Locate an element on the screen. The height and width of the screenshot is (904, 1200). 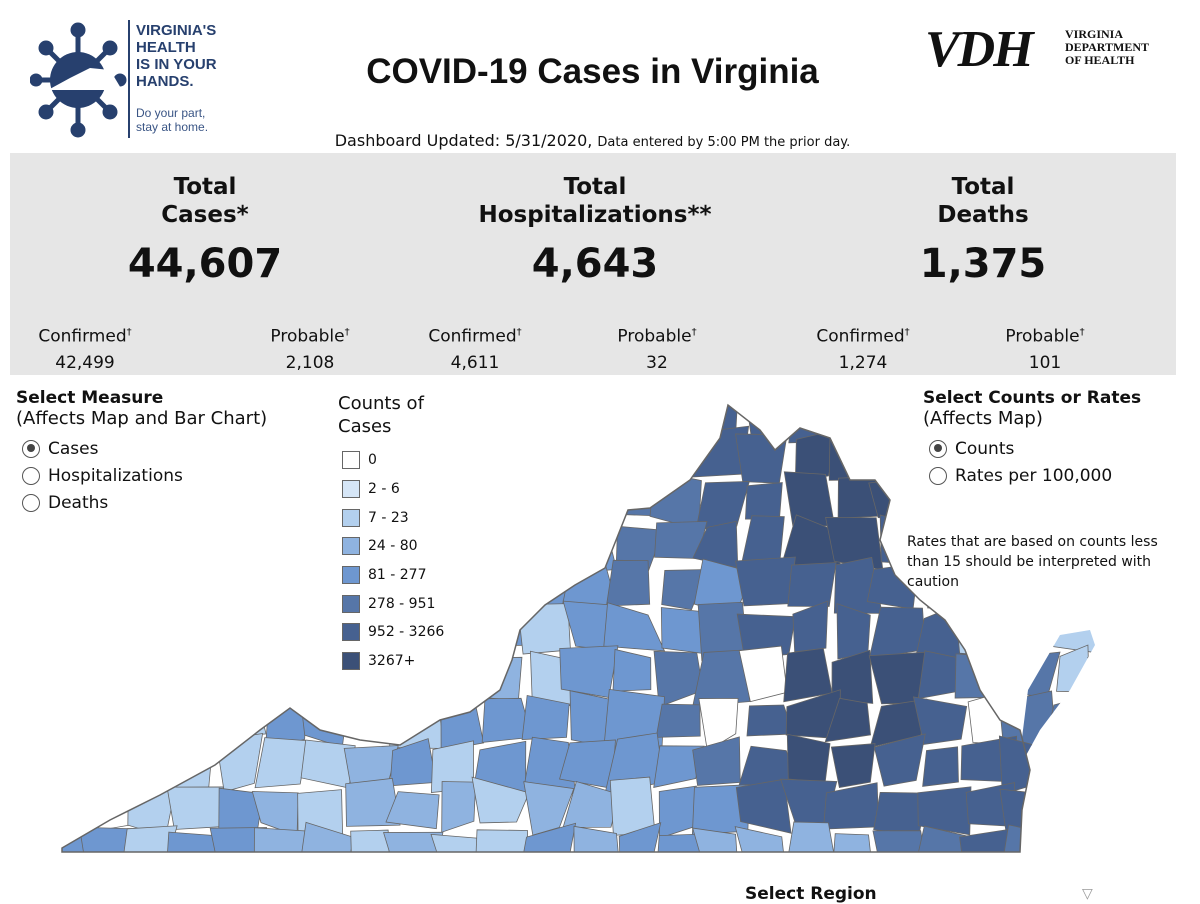
radio-hospitalizations: Hospitalizations is located at coordinates (144, 475).